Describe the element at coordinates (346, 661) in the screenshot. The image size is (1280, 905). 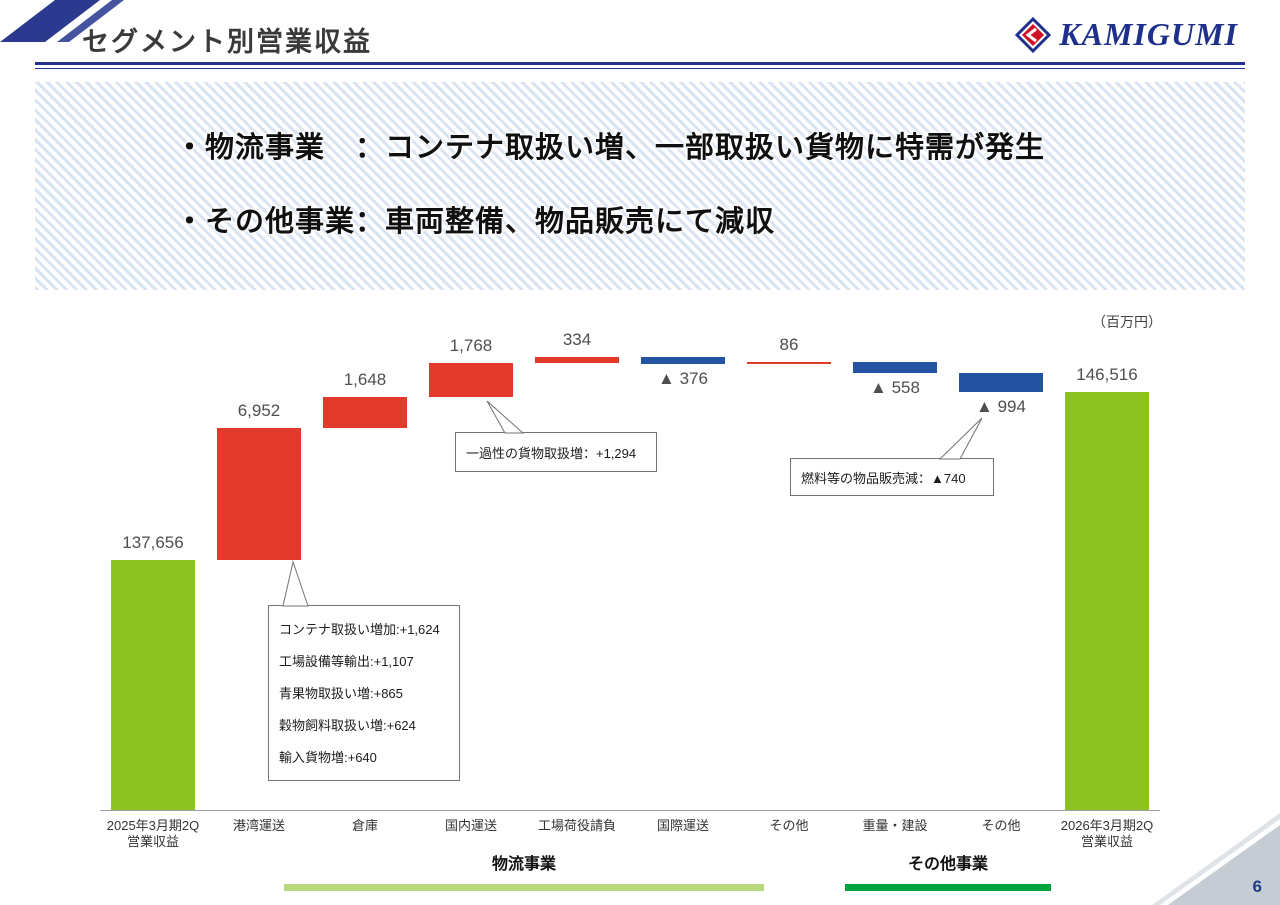
I see `callout-line: 工場設備等輸出:+1,107` at that location.